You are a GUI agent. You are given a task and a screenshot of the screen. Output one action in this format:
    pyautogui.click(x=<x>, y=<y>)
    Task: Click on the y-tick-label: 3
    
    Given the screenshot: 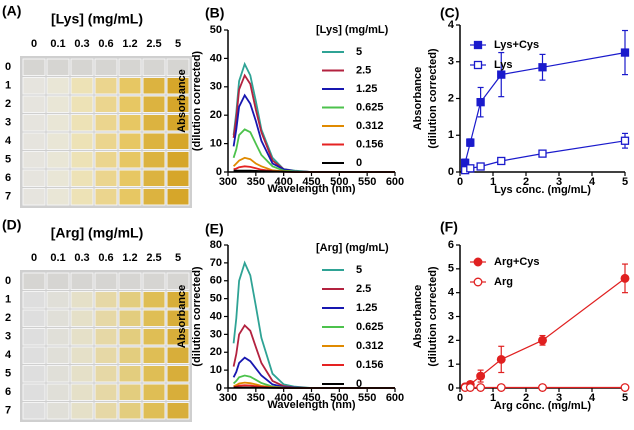 What is the action you would take?
    pyautogui.click(x=451, y=316)
    